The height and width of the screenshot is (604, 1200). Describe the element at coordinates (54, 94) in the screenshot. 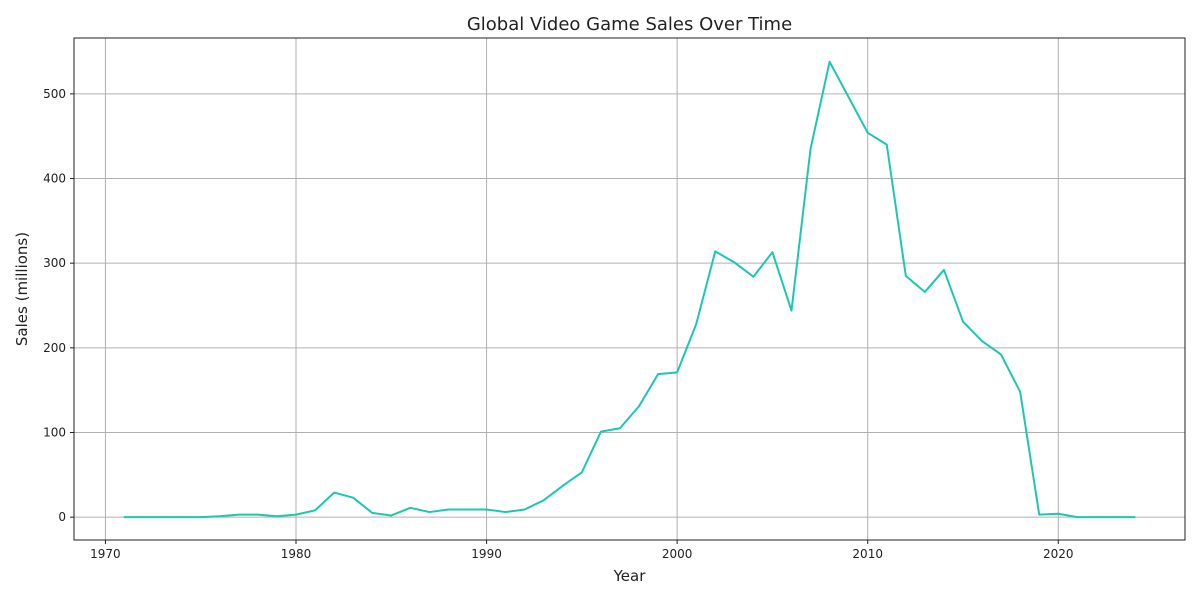

I see `y-tick-label: 500` at that location.